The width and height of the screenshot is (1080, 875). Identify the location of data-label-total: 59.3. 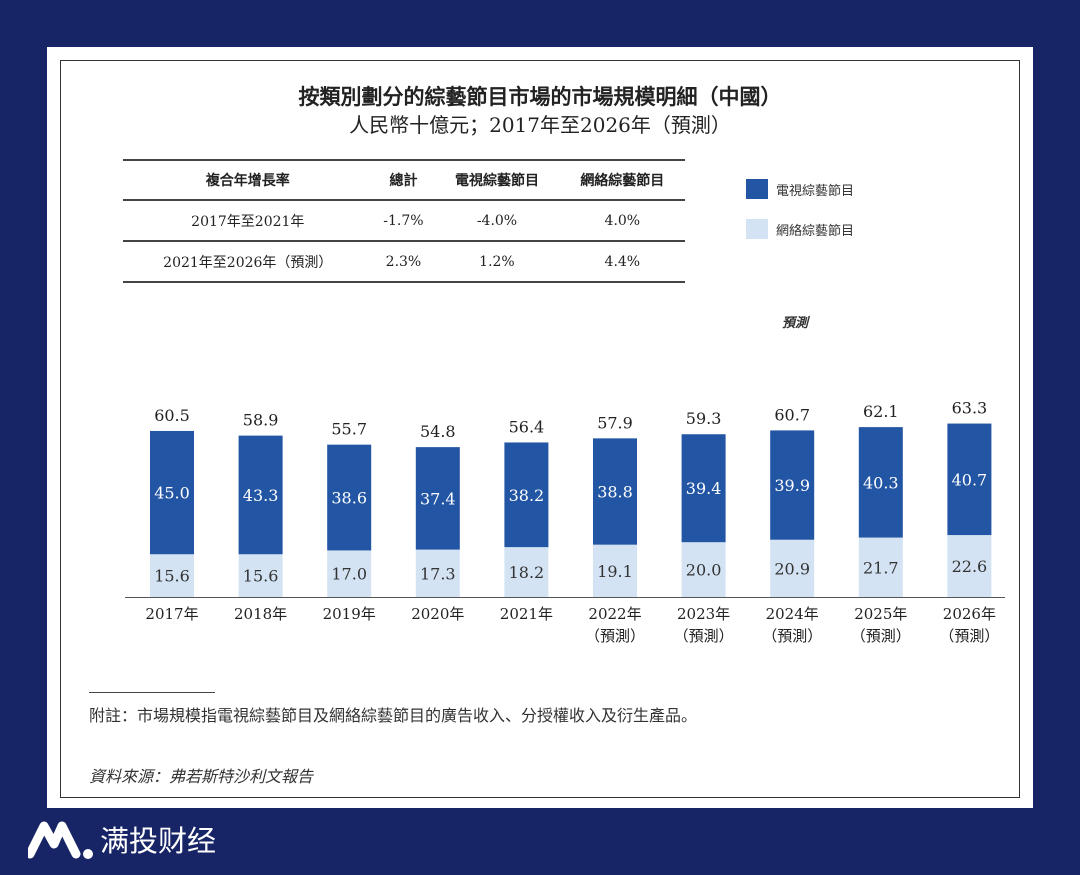
(704, 418).